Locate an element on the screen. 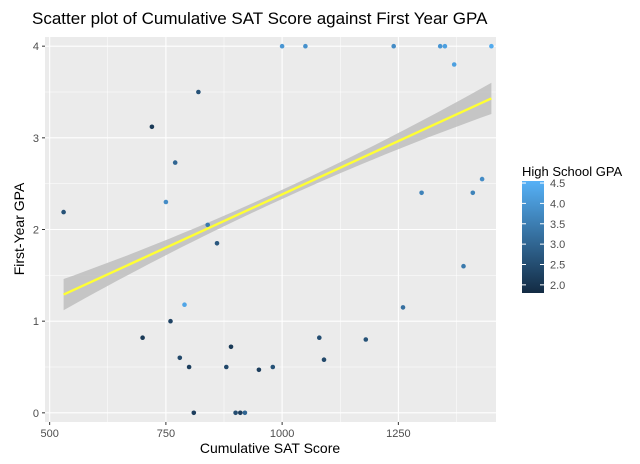 The width and height of the screenshot is (640, 464). y-axis: 0 1 2 3 4 is located at coordinates (39, 230).